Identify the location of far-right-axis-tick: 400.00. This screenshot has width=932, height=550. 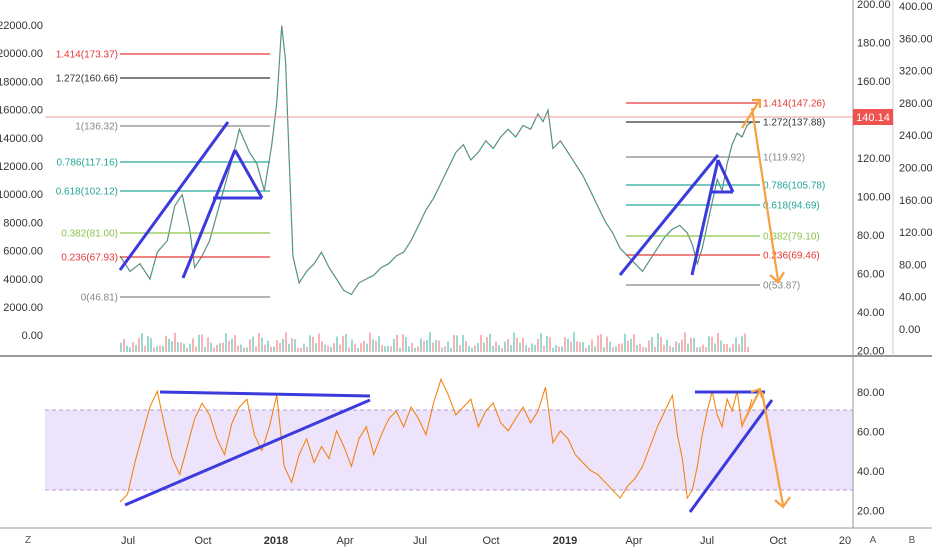
(915, 7).